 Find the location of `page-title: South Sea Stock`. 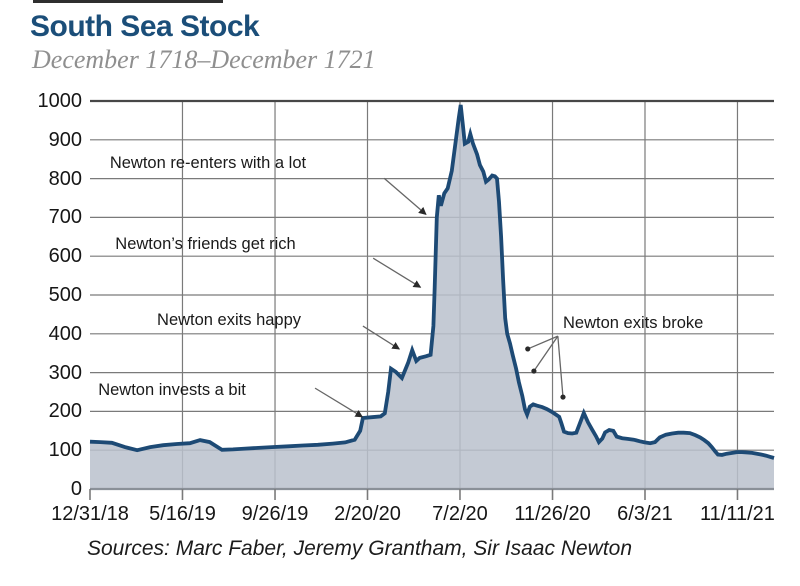

page-title: South Sea Stock is located at coordinates (145, 26).